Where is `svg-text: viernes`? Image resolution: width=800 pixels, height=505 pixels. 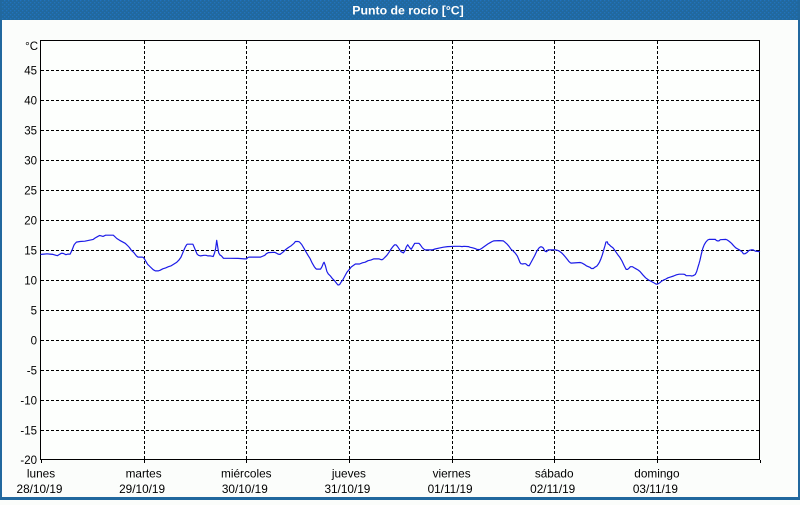
svg-text: viernes is located at coordinates (452, 474).